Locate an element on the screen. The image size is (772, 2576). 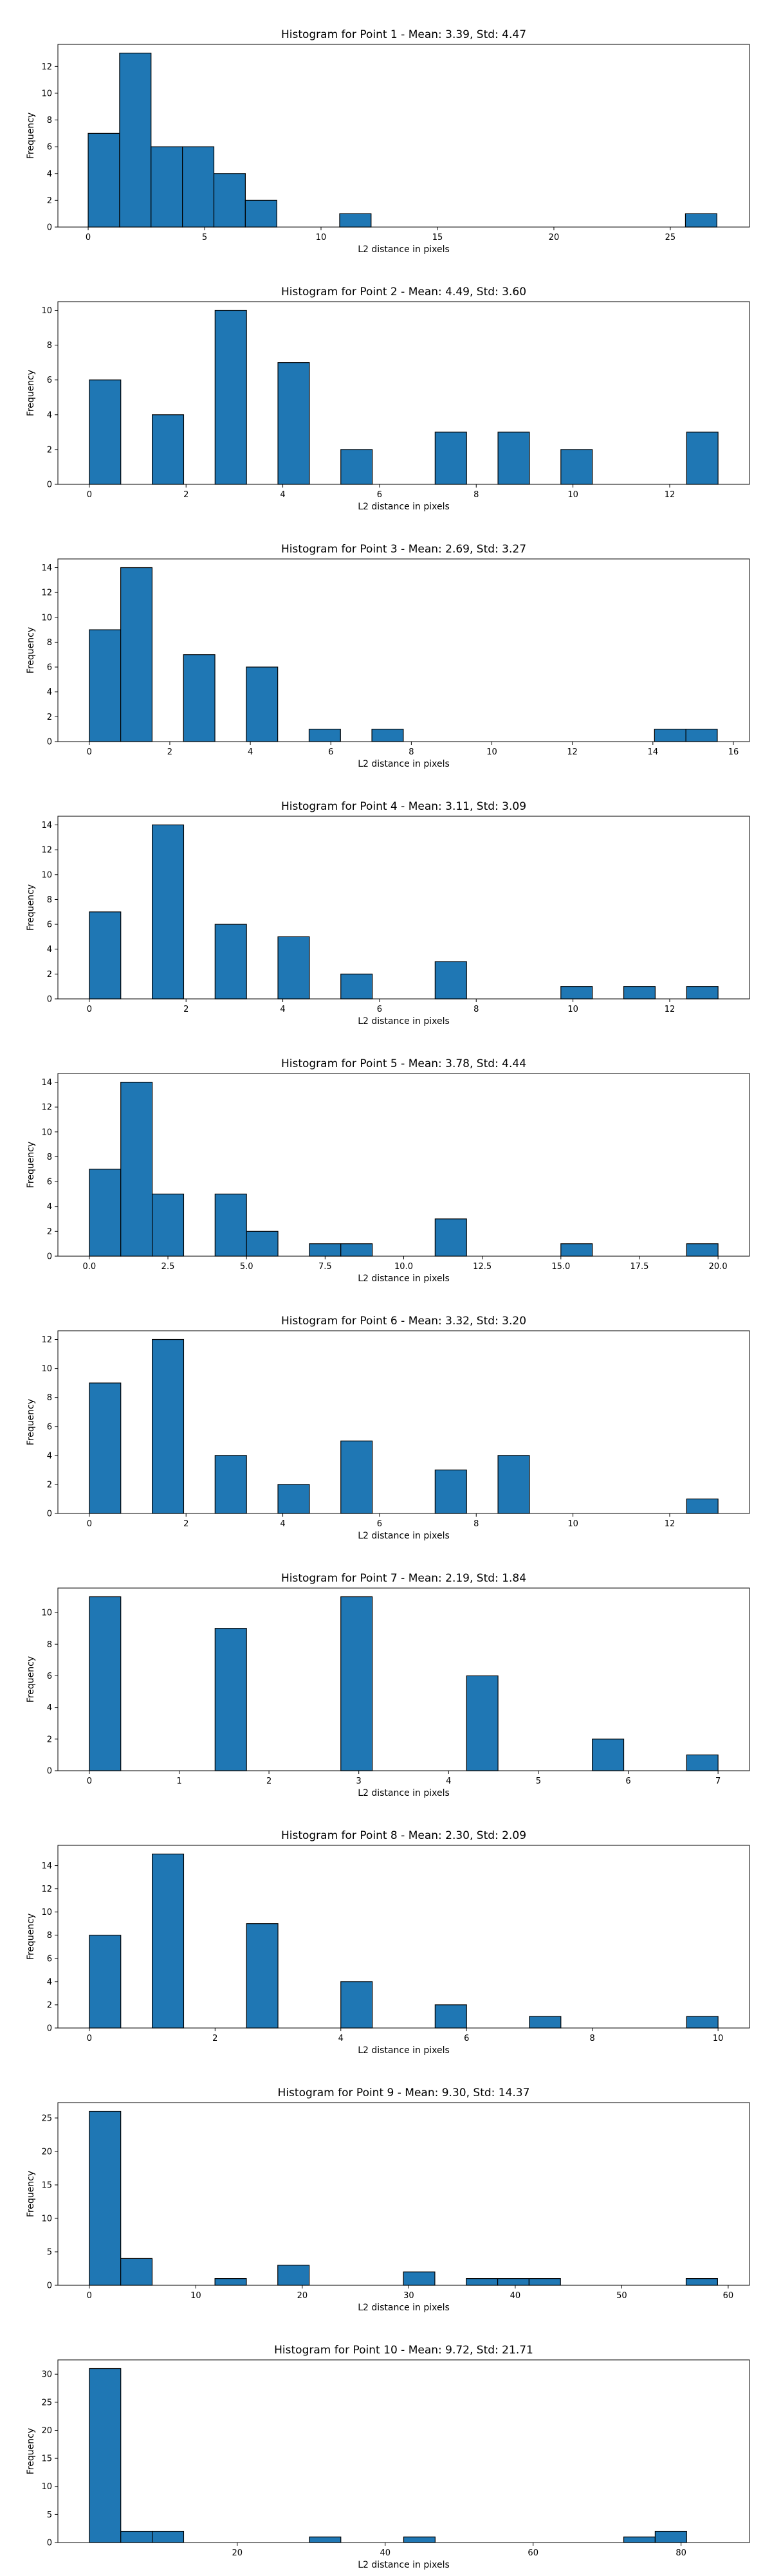
x-tick-label: 2.5 is located at coordinates (168, 1267).